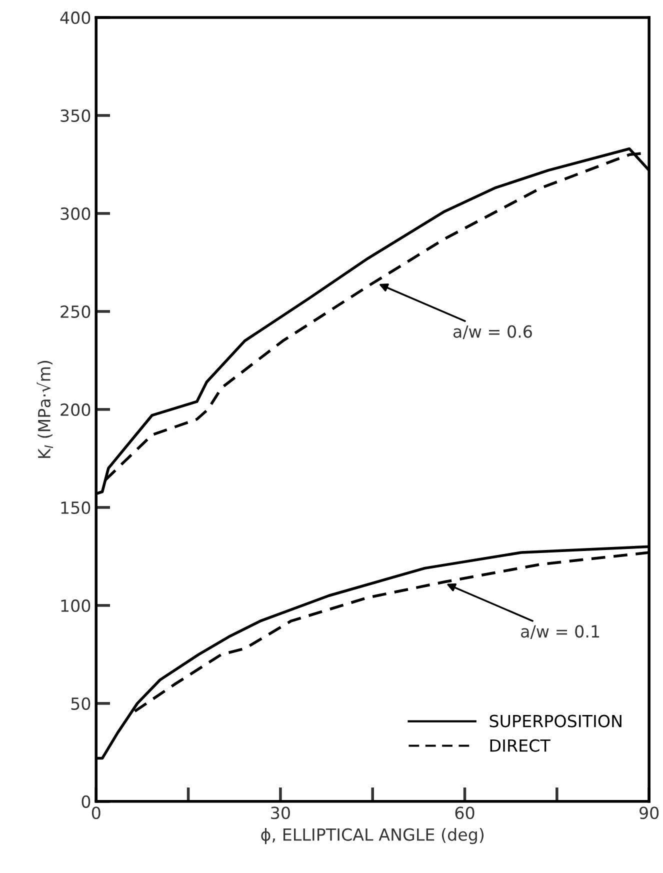  What do you see at coordinates (556, 721) in the screenshot?
I see `legend-label: SUPERPOSITION` at bounding box center [556, 721].